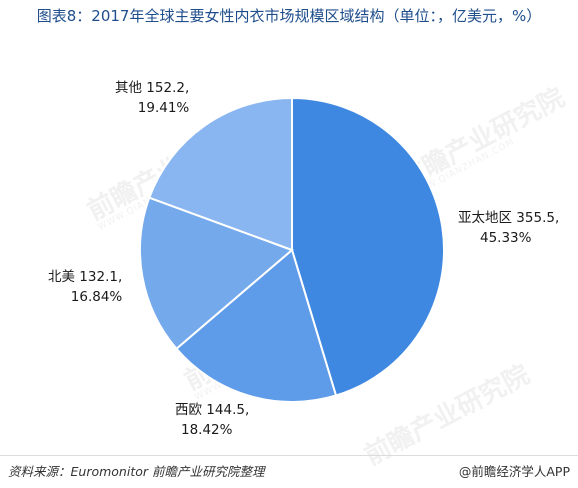  What do you see at coordinates (152, 98) in the screenshot?
I see `slice-label-other: 其他 152.2, 19.41%` at bounding box center [152, 98].